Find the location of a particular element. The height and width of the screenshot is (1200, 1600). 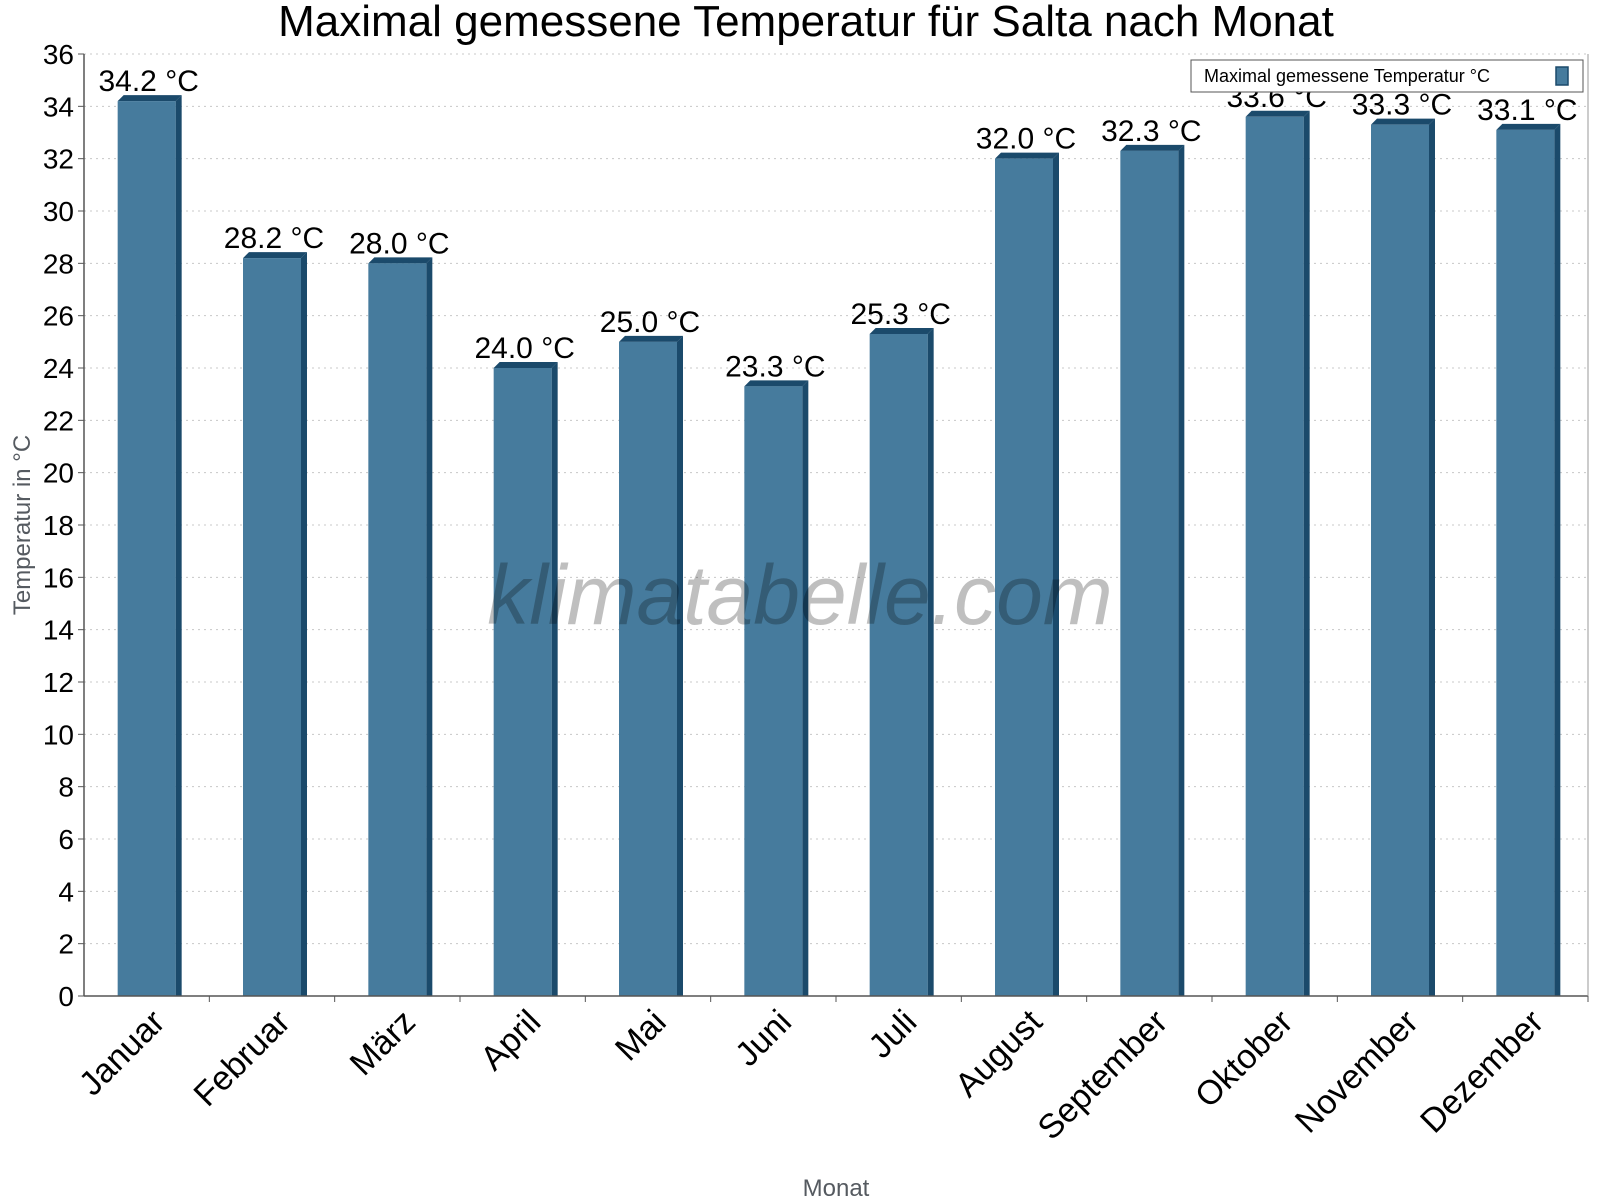

y-tick-label: 12 is located at coordinates (58, 682).